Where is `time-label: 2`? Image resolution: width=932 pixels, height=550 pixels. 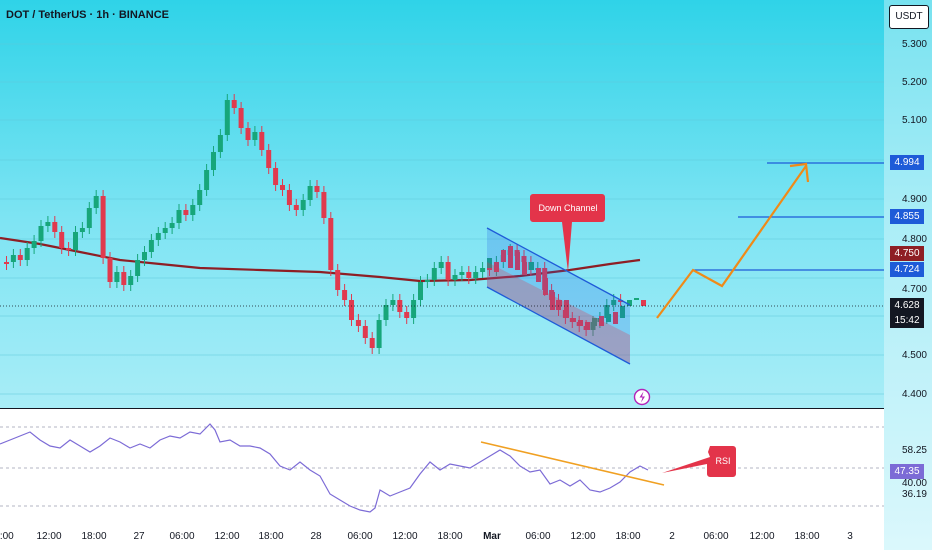
time-label: 2 is located at coordinates (672, 536).